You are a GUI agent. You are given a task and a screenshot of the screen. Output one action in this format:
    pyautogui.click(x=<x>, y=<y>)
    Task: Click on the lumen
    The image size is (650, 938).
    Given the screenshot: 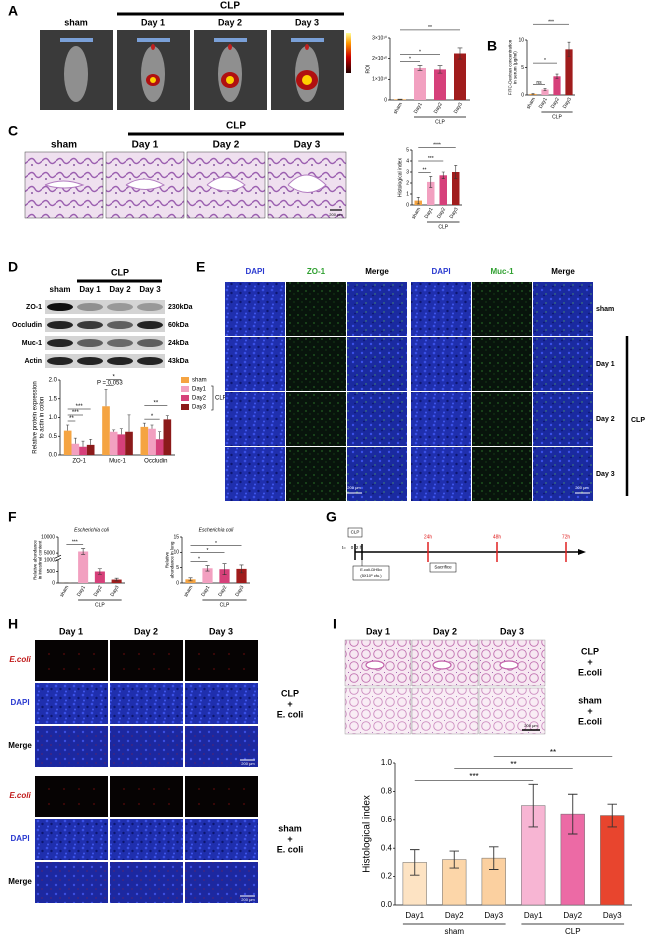 What is the action you would take?
    pyautogui.click(x=145, y=184)
    